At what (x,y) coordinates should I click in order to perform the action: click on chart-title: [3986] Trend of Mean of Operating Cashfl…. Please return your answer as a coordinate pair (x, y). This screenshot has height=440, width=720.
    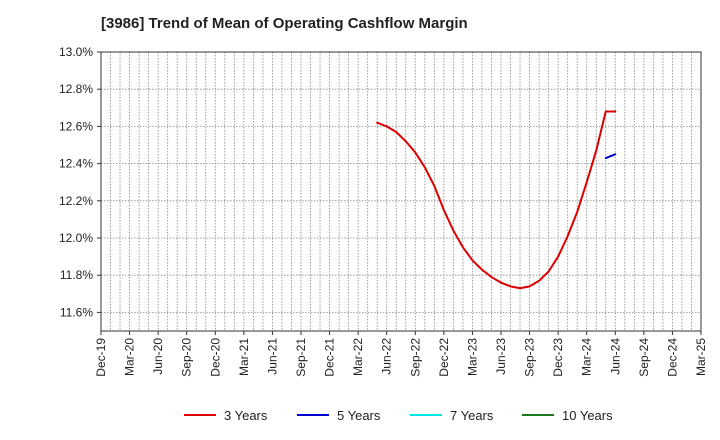
    Looking at the image, I should click on (284, 23).